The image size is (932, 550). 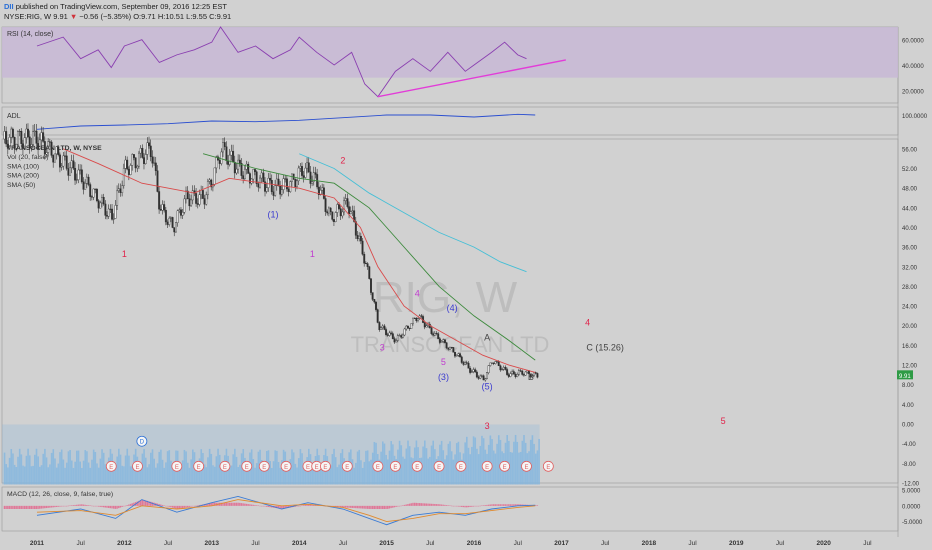 I want to click on last-price-badge-label: 9.91, so click(x=905, y=377).